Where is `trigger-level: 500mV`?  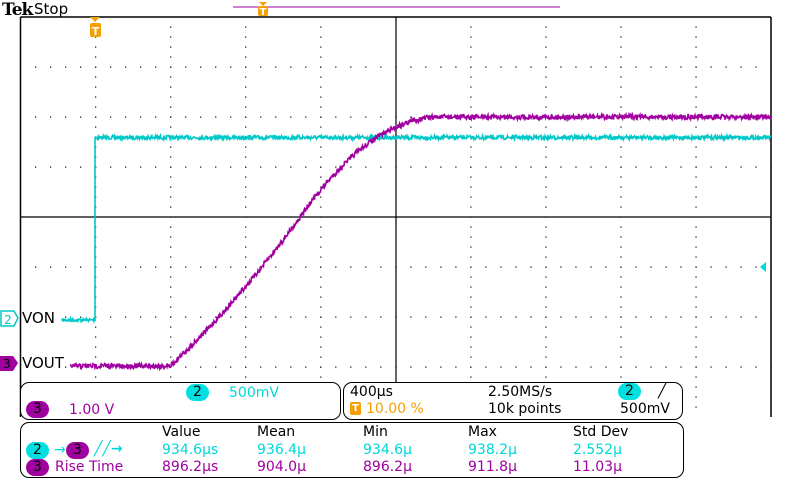
trigger-level: 500mV is located at coordinates (645, 409).